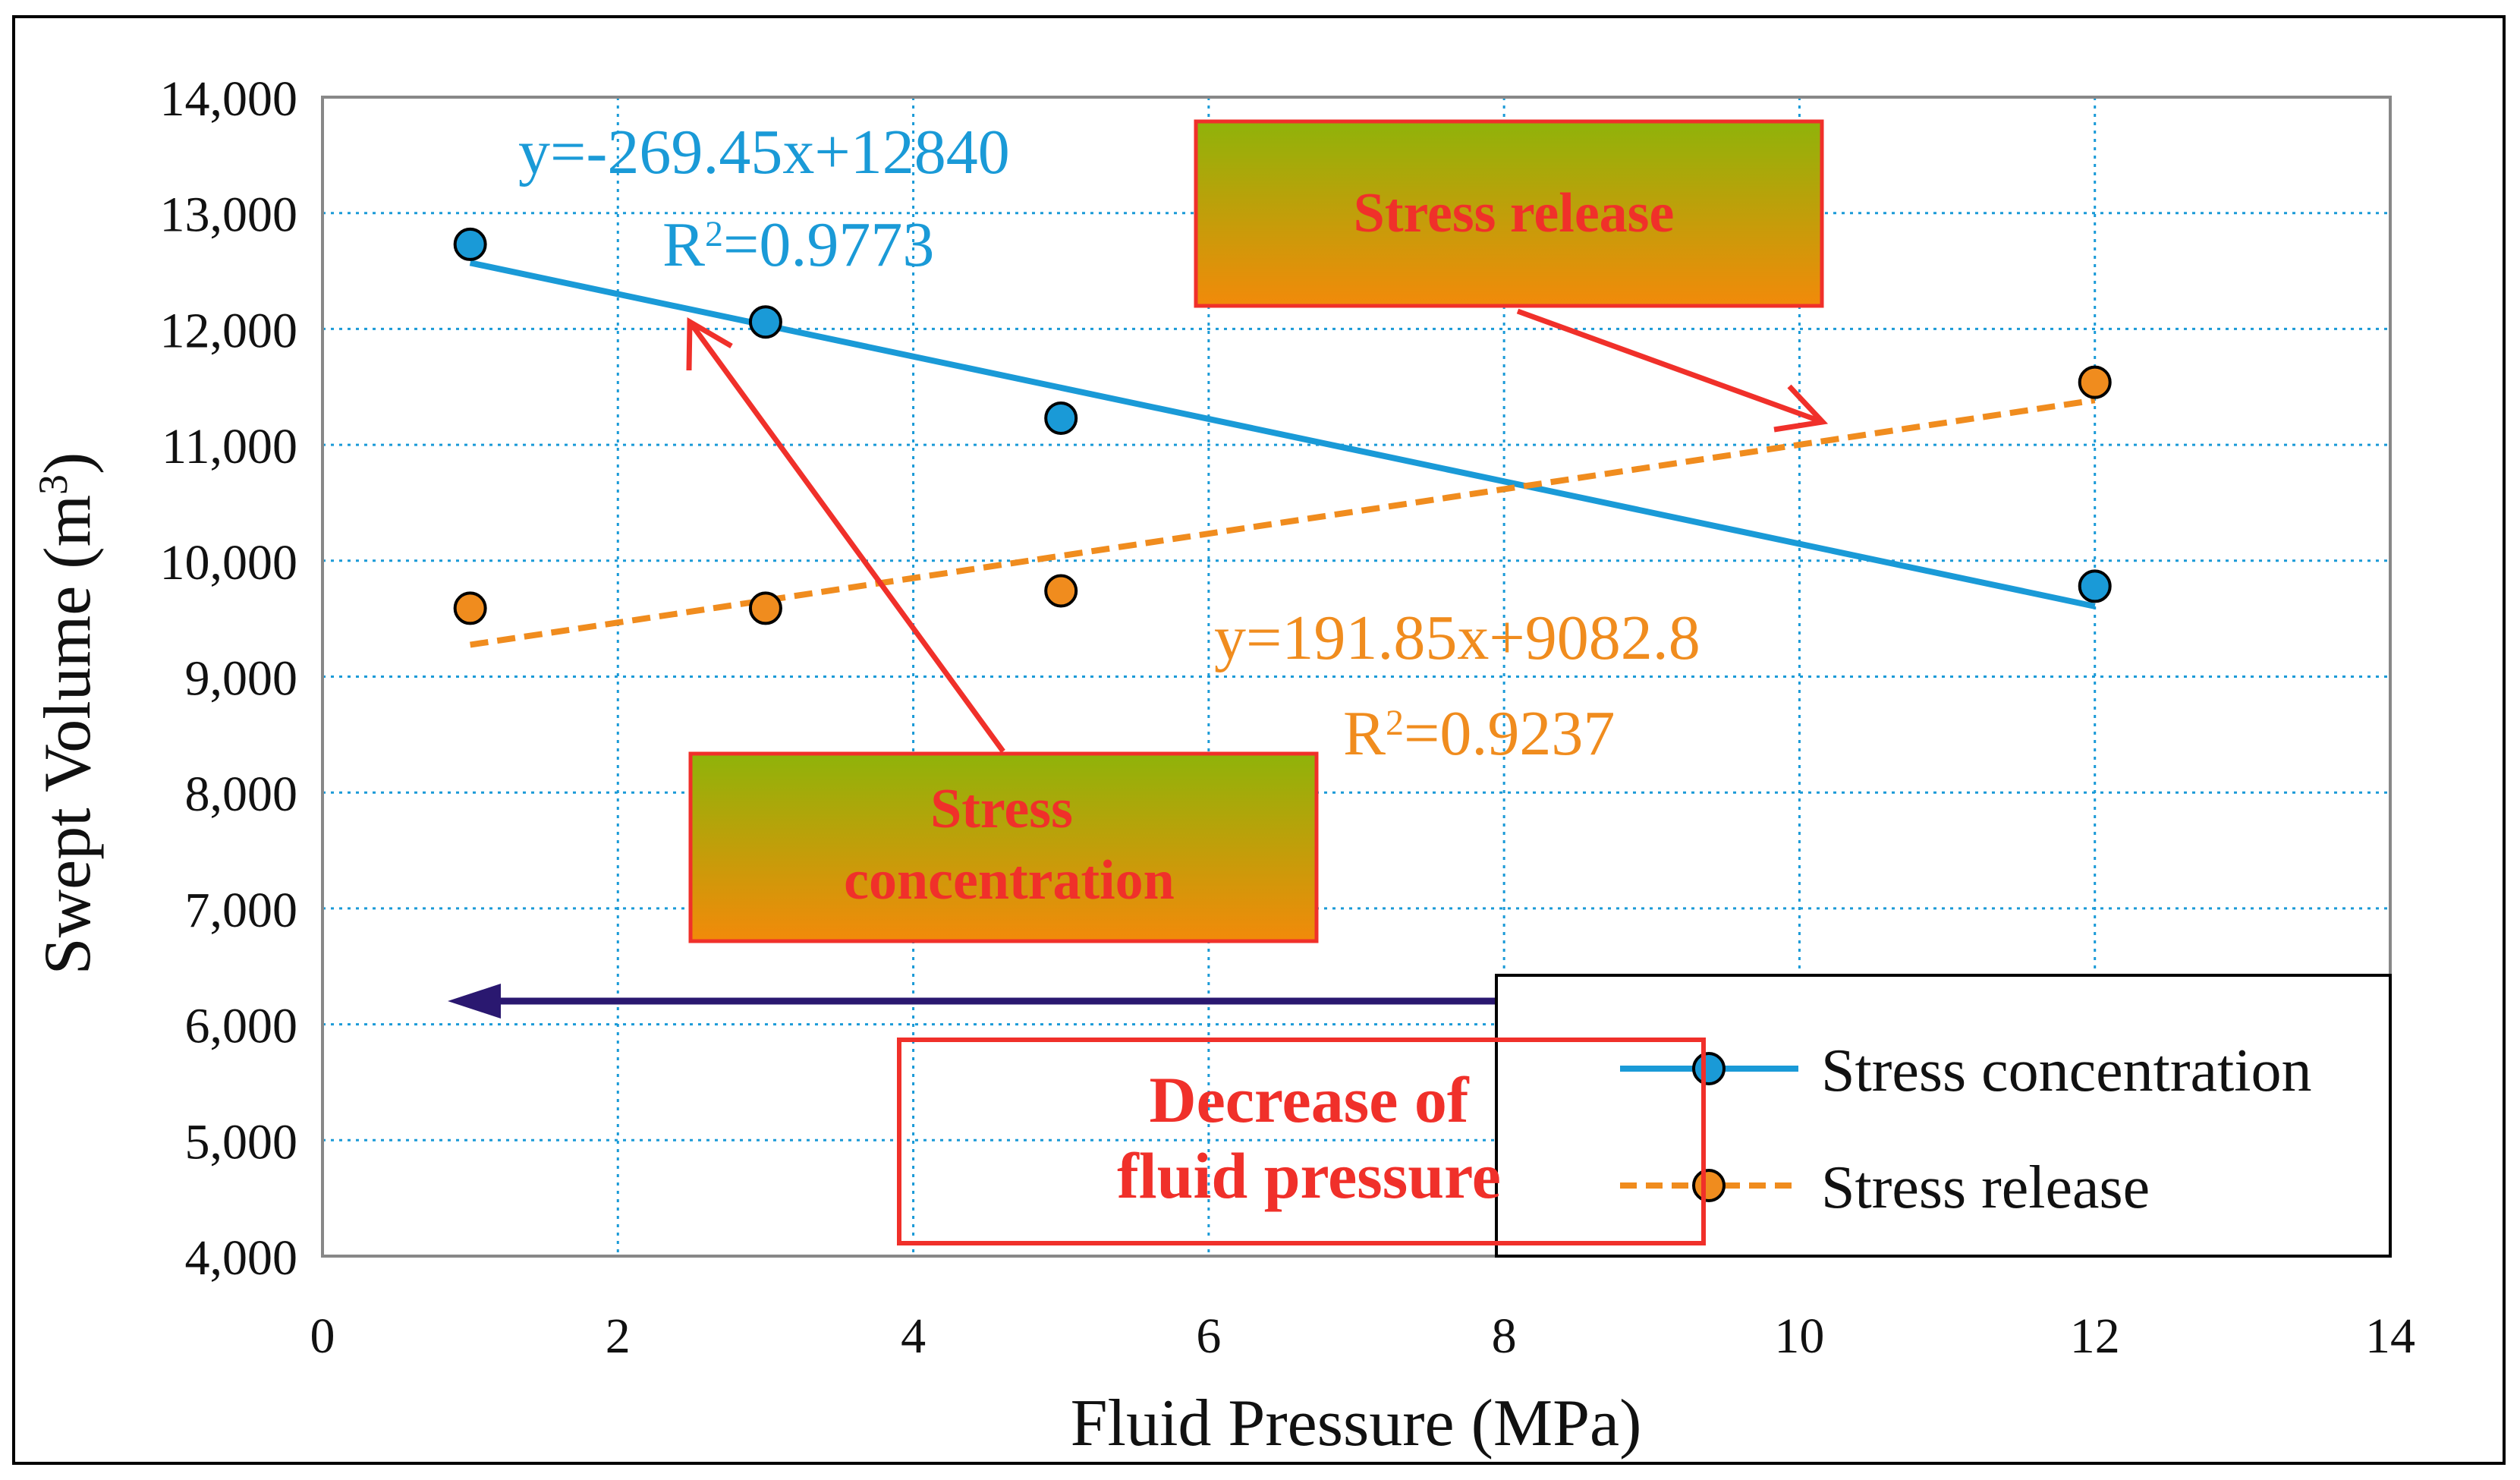 Image resolution: width=2520 pixels, height=1480 pixels. Describe the element at coordinates (1363, 1336) in the screenshot. I see `x-tick-labels: 0 2 4 6 8 10 12 14` at that location.